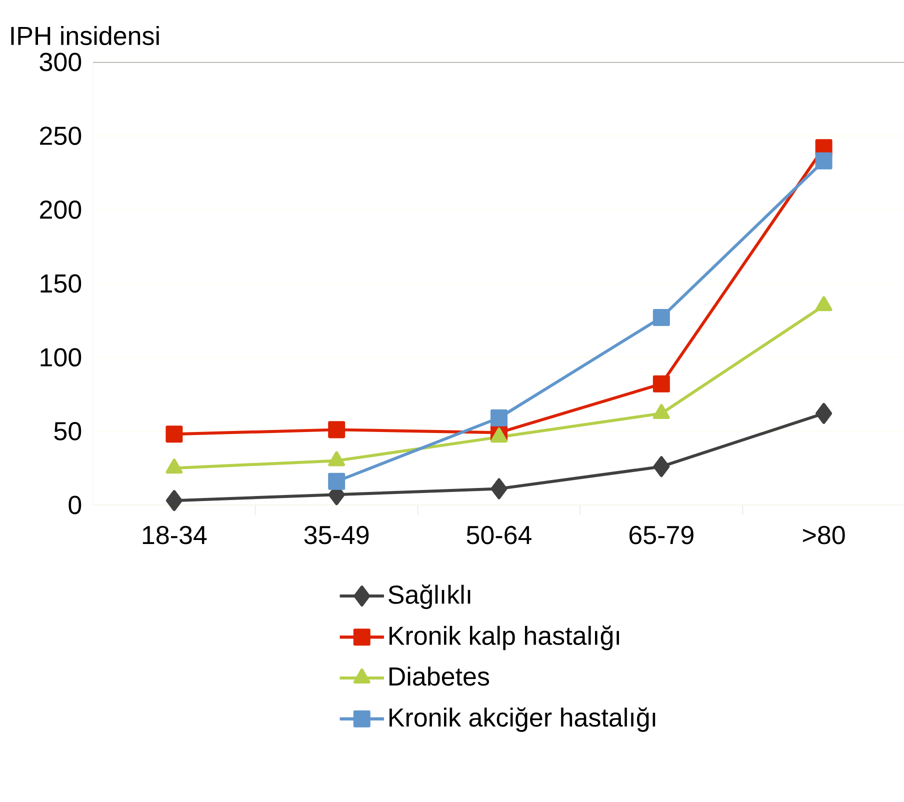 This screenshot has width=904, height=802. Describe the element at coordinates (61, 62) in the screenshot. I see `y-tick-label: 300` at that location.